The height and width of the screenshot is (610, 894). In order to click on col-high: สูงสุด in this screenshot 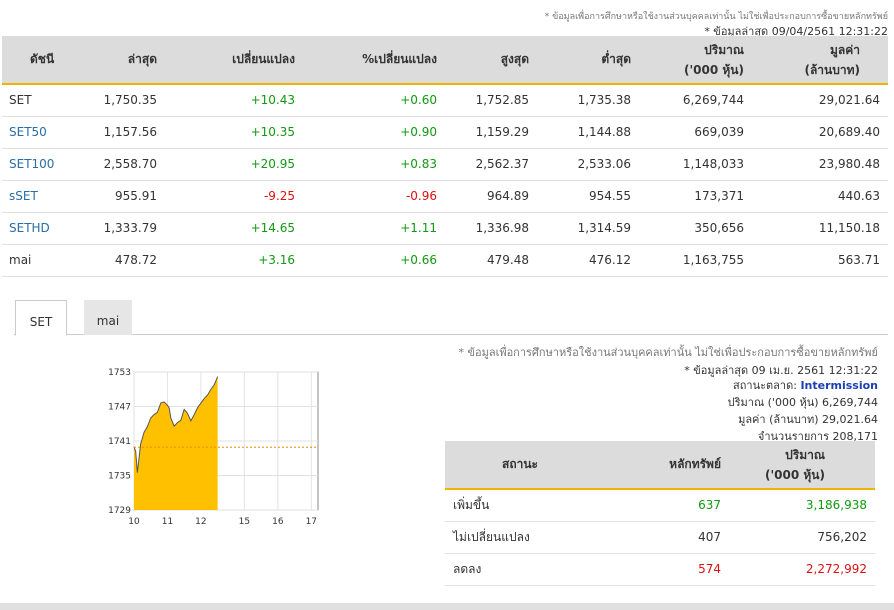, I will do `click(517, 60)`.